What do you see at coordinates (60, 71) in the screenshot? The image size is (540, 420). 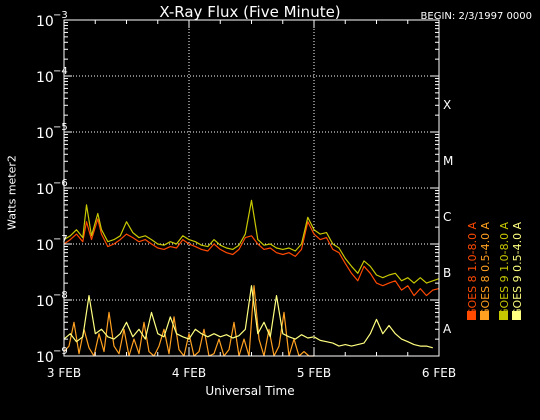 I see `y-tick-exponent: −4` at bounding box center [60, 71].